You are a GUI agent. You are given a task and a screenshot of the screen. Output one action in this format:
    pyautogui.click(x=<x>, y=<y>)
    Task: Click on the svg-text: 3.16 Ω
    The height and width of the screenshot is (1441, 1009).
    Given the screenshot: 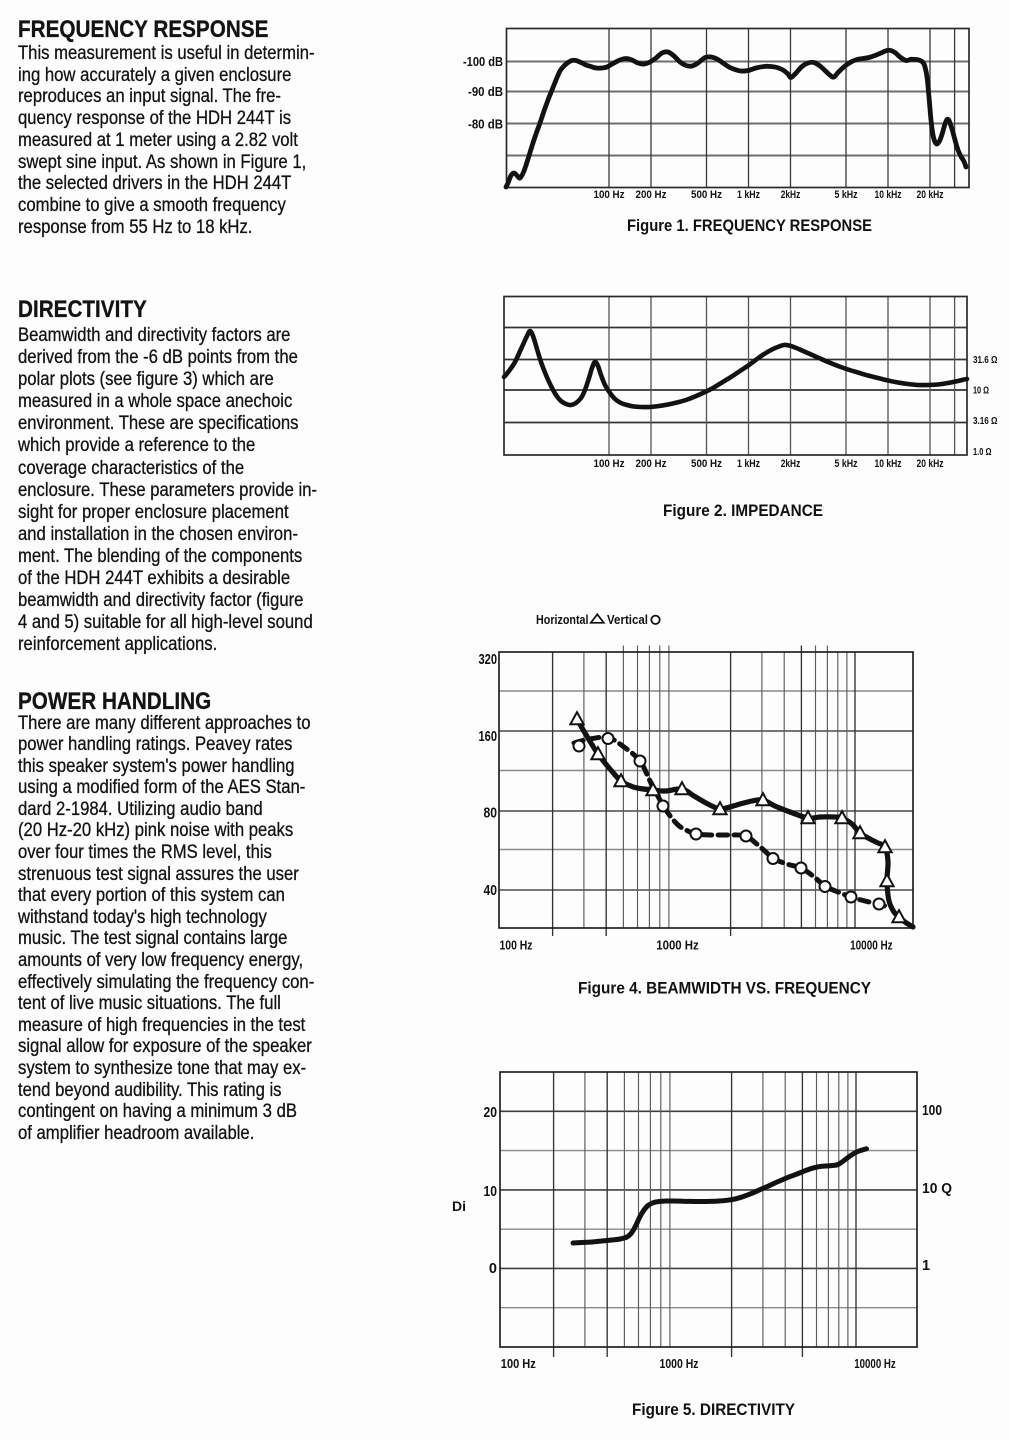 What is the action you would take?
    pyautogui.click(x=985, y=421)
    